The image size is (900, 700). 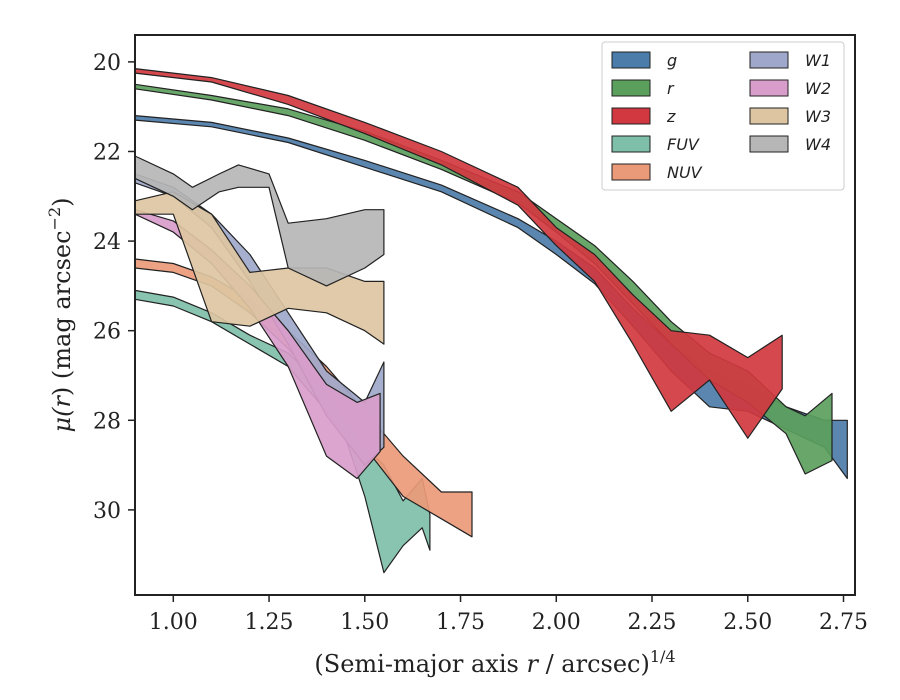 I want to click on legend-label: r, so click(x=671, y=88).